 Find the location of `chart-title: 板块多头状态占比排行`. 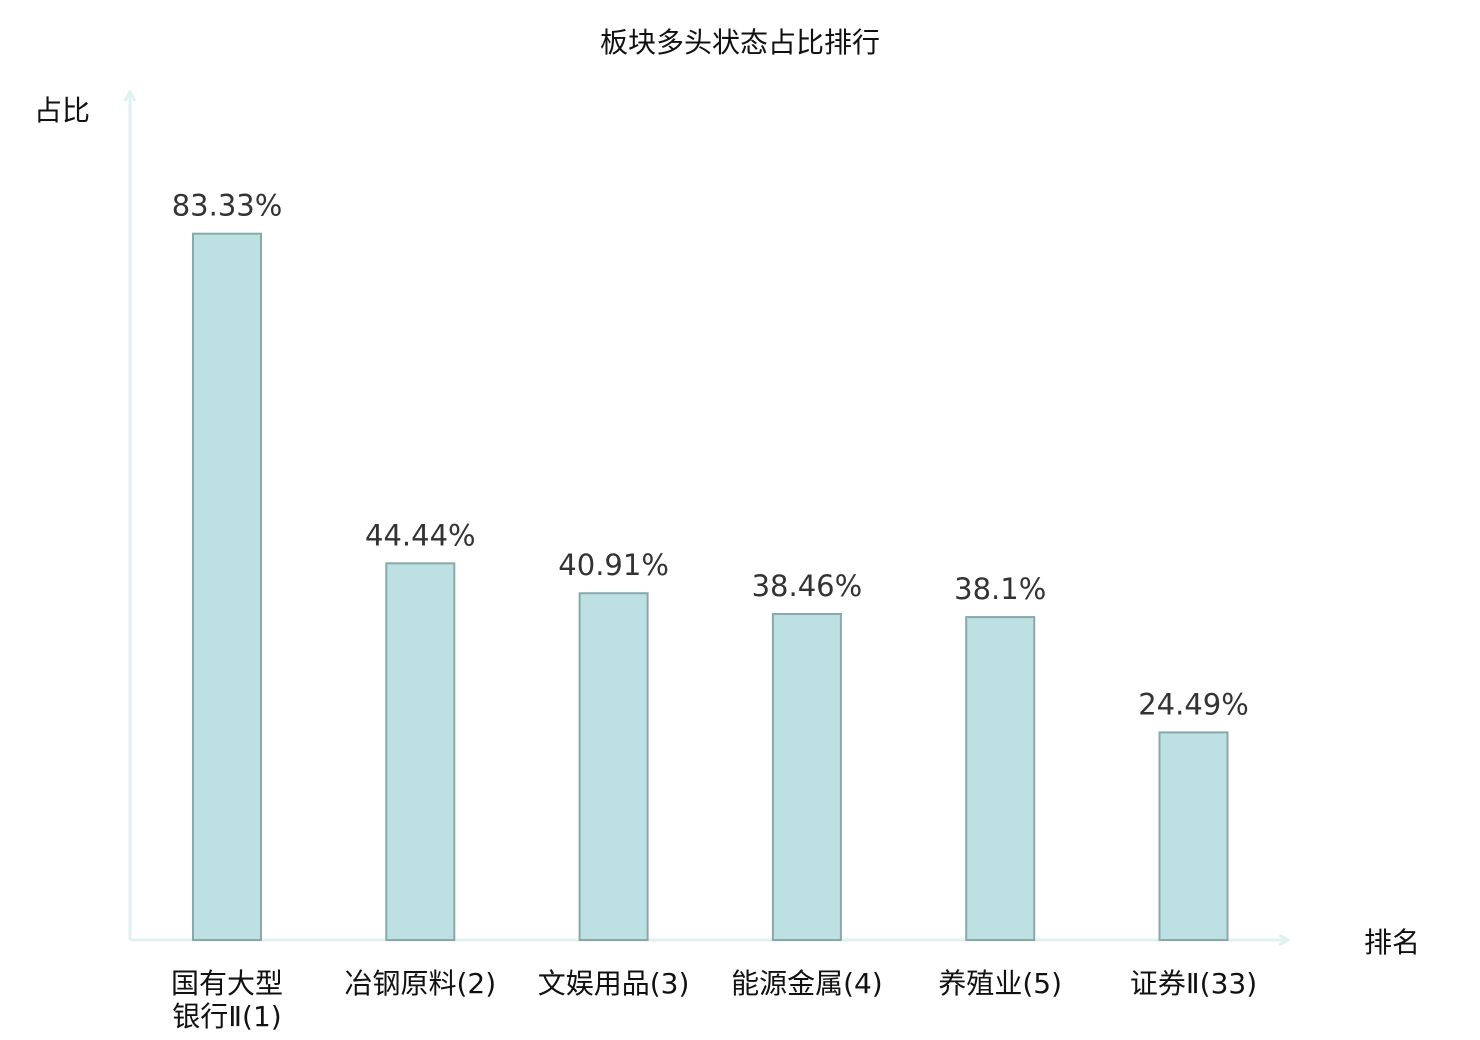

chart-title: 板块多头状态占比排行 is located at coordinates (740, 42).